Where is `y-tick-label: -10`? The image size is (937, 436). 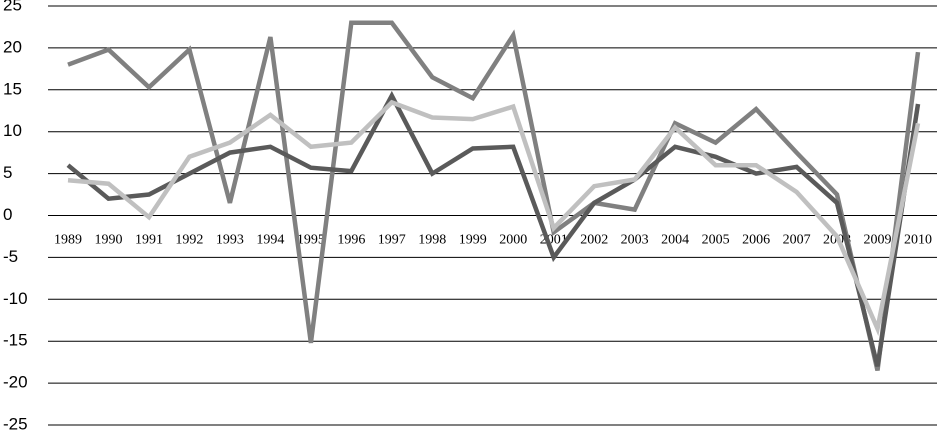
y-tick-label: -10 is located at coordinates (15, 298).